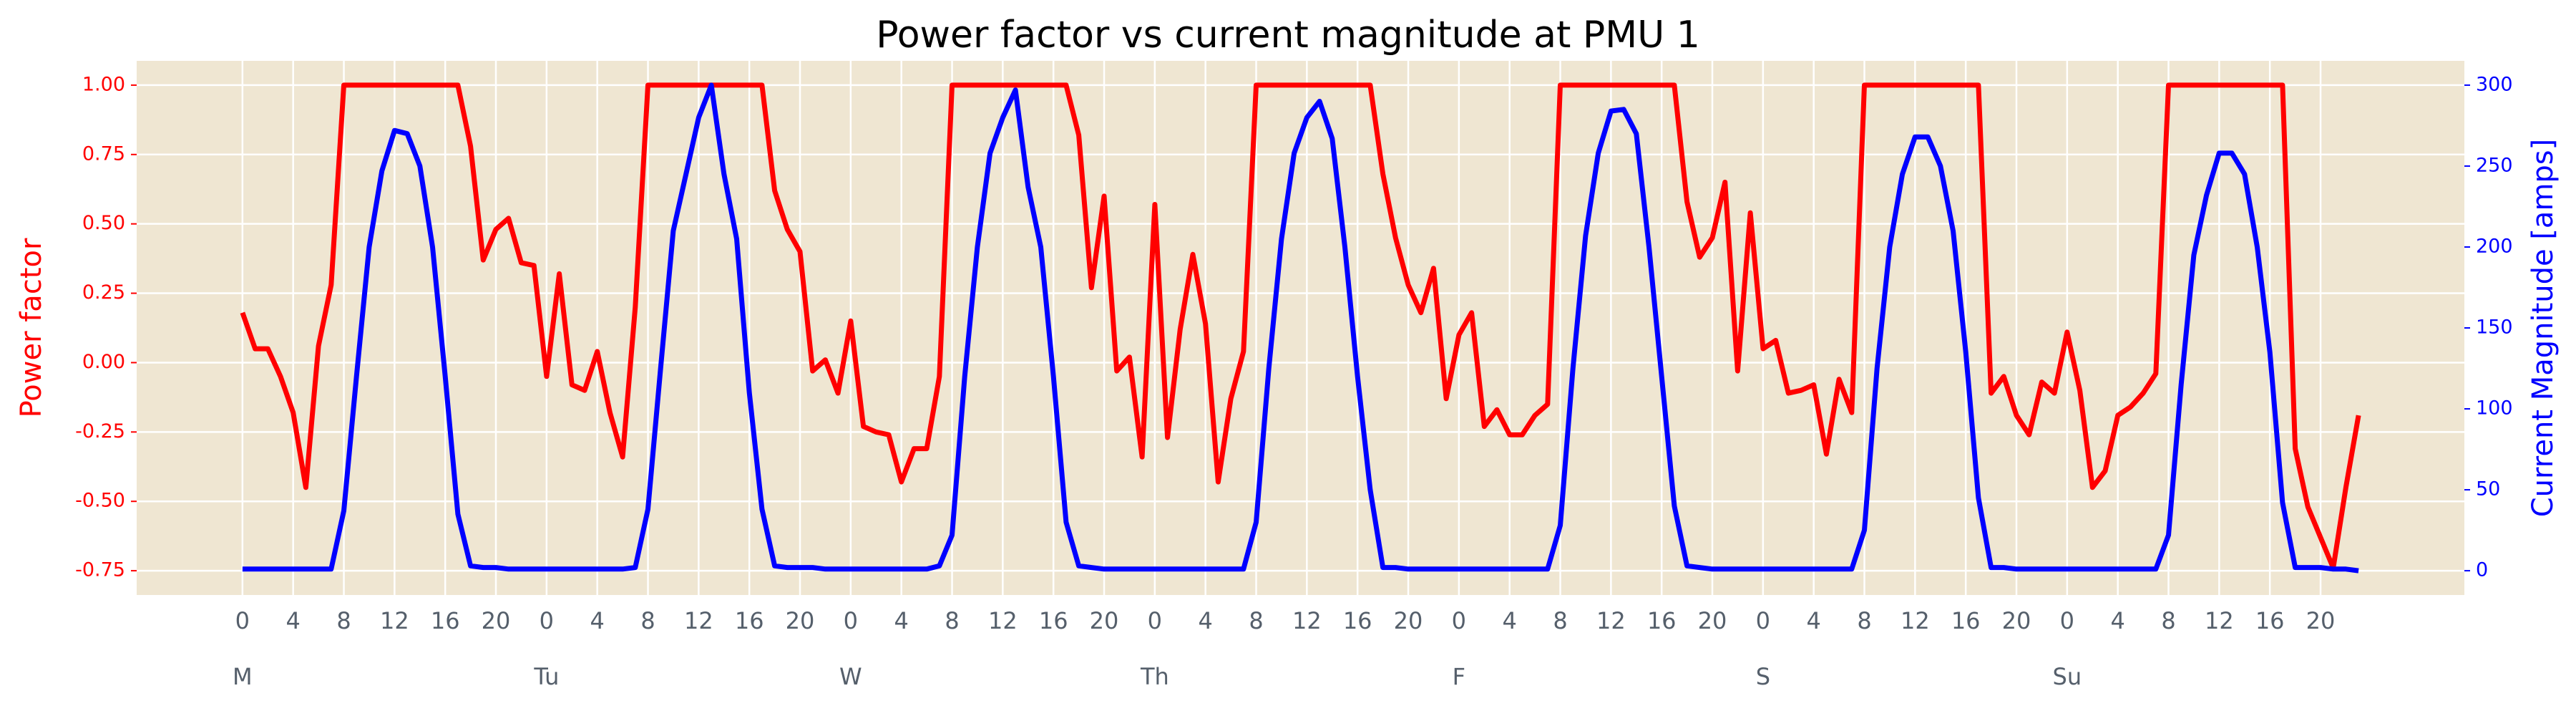  I want to click on y2-axis-label: Current Magnitude [amps], so click(2543, 328).